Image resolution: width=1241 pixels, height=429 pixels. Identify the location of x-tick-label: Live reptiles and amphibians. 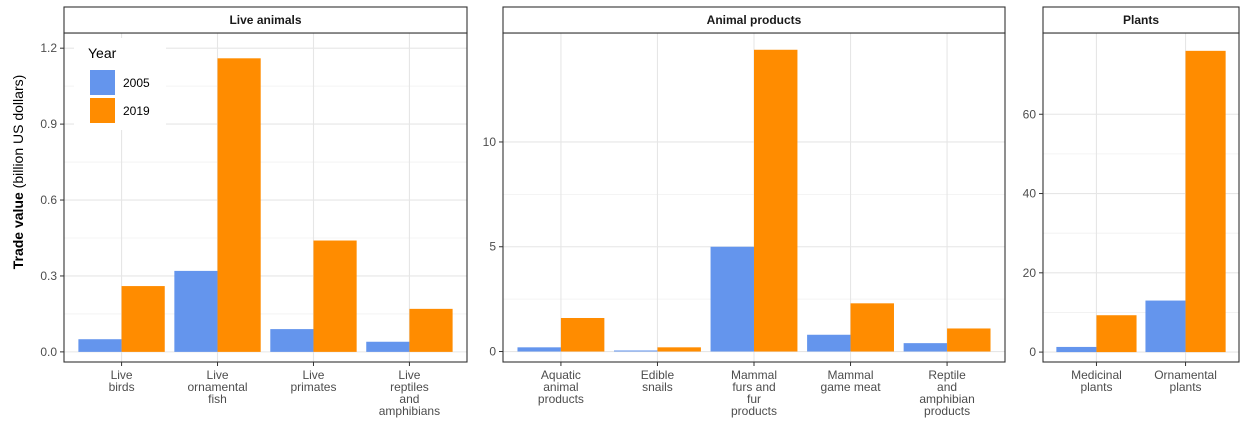
(409, 393).